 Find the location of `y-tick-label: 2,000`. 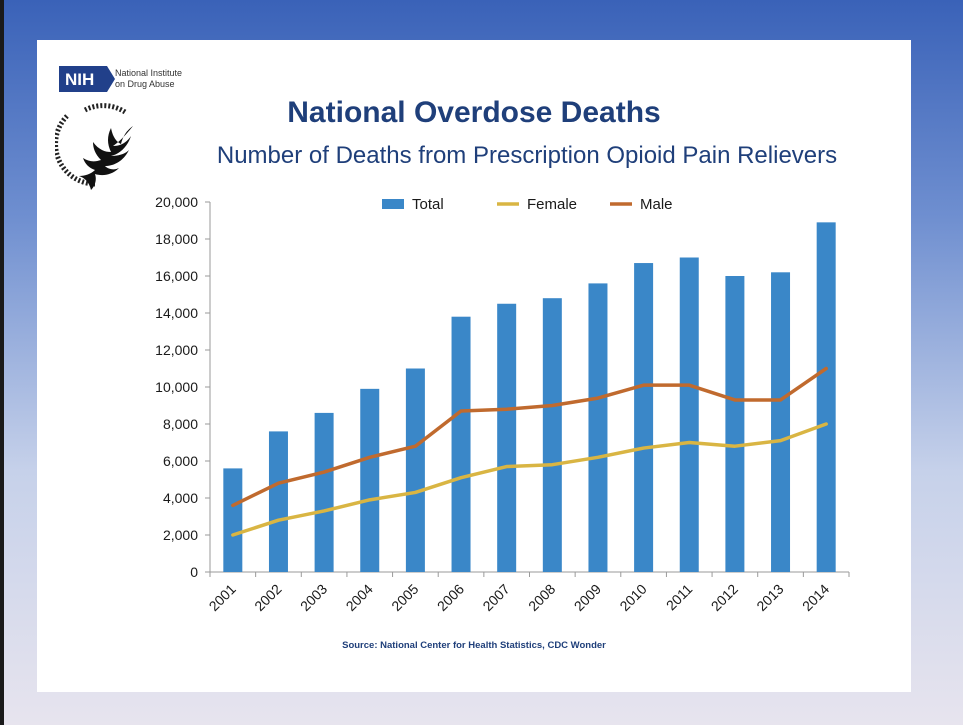

y-tick-label: 2,000 is located at coordinates (180, 535).